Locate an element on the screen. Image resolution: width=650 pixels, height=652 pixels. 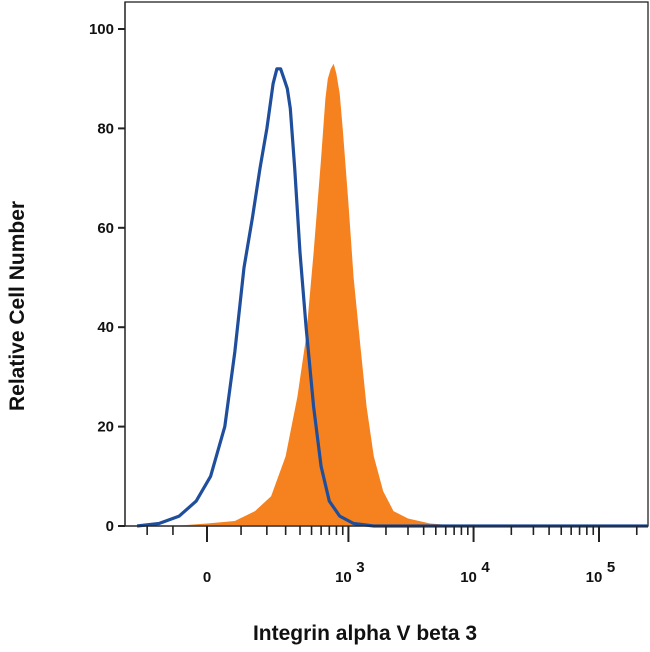
y-tick-label: 60 is located at coordinates (105, 228).